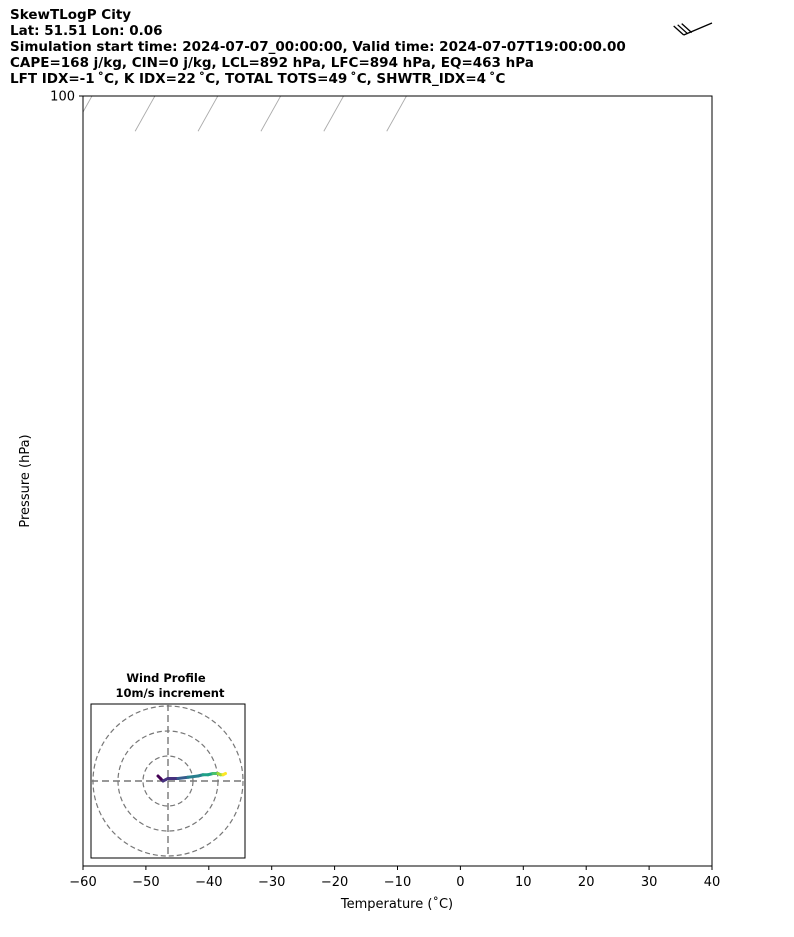 The image size is (794, 937). Describe the element at coordinates (170, 693) in the screenshot. I see `inset-subtitle: 10m/s increment` at that location.